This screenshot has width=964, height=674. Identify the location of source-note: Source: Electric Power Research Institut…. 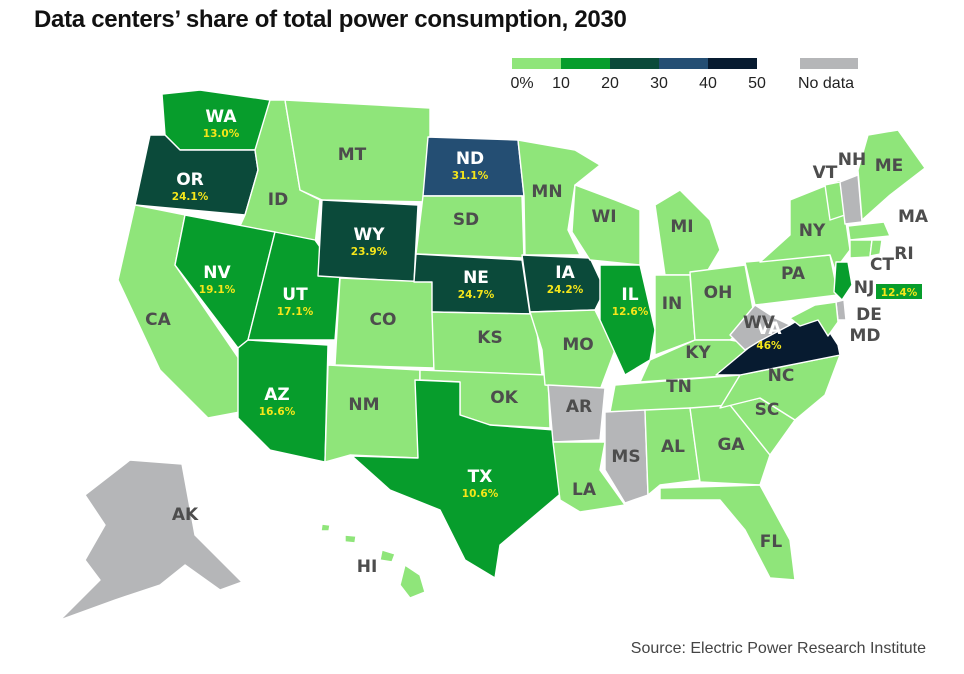
(778, 648).